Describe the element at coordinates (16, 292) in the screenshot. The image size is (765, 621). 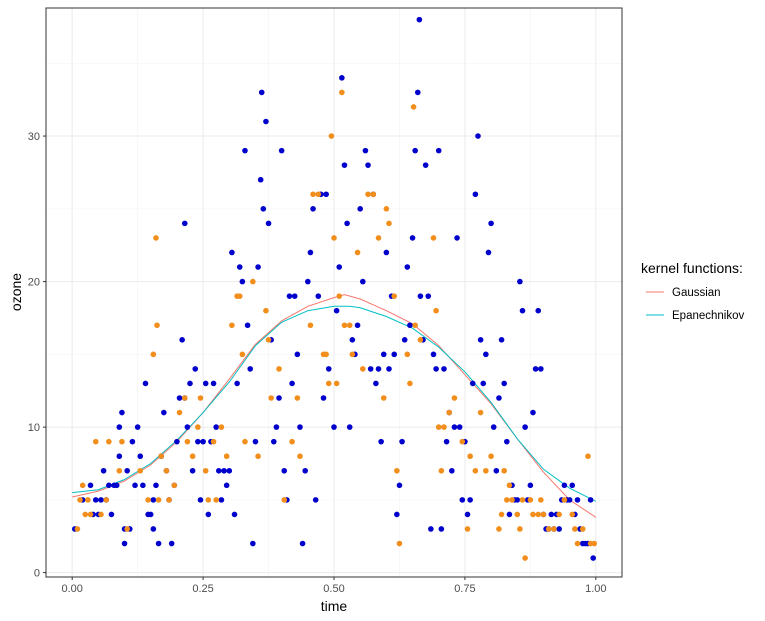
I see `y-axis-title: ozone` at that location.